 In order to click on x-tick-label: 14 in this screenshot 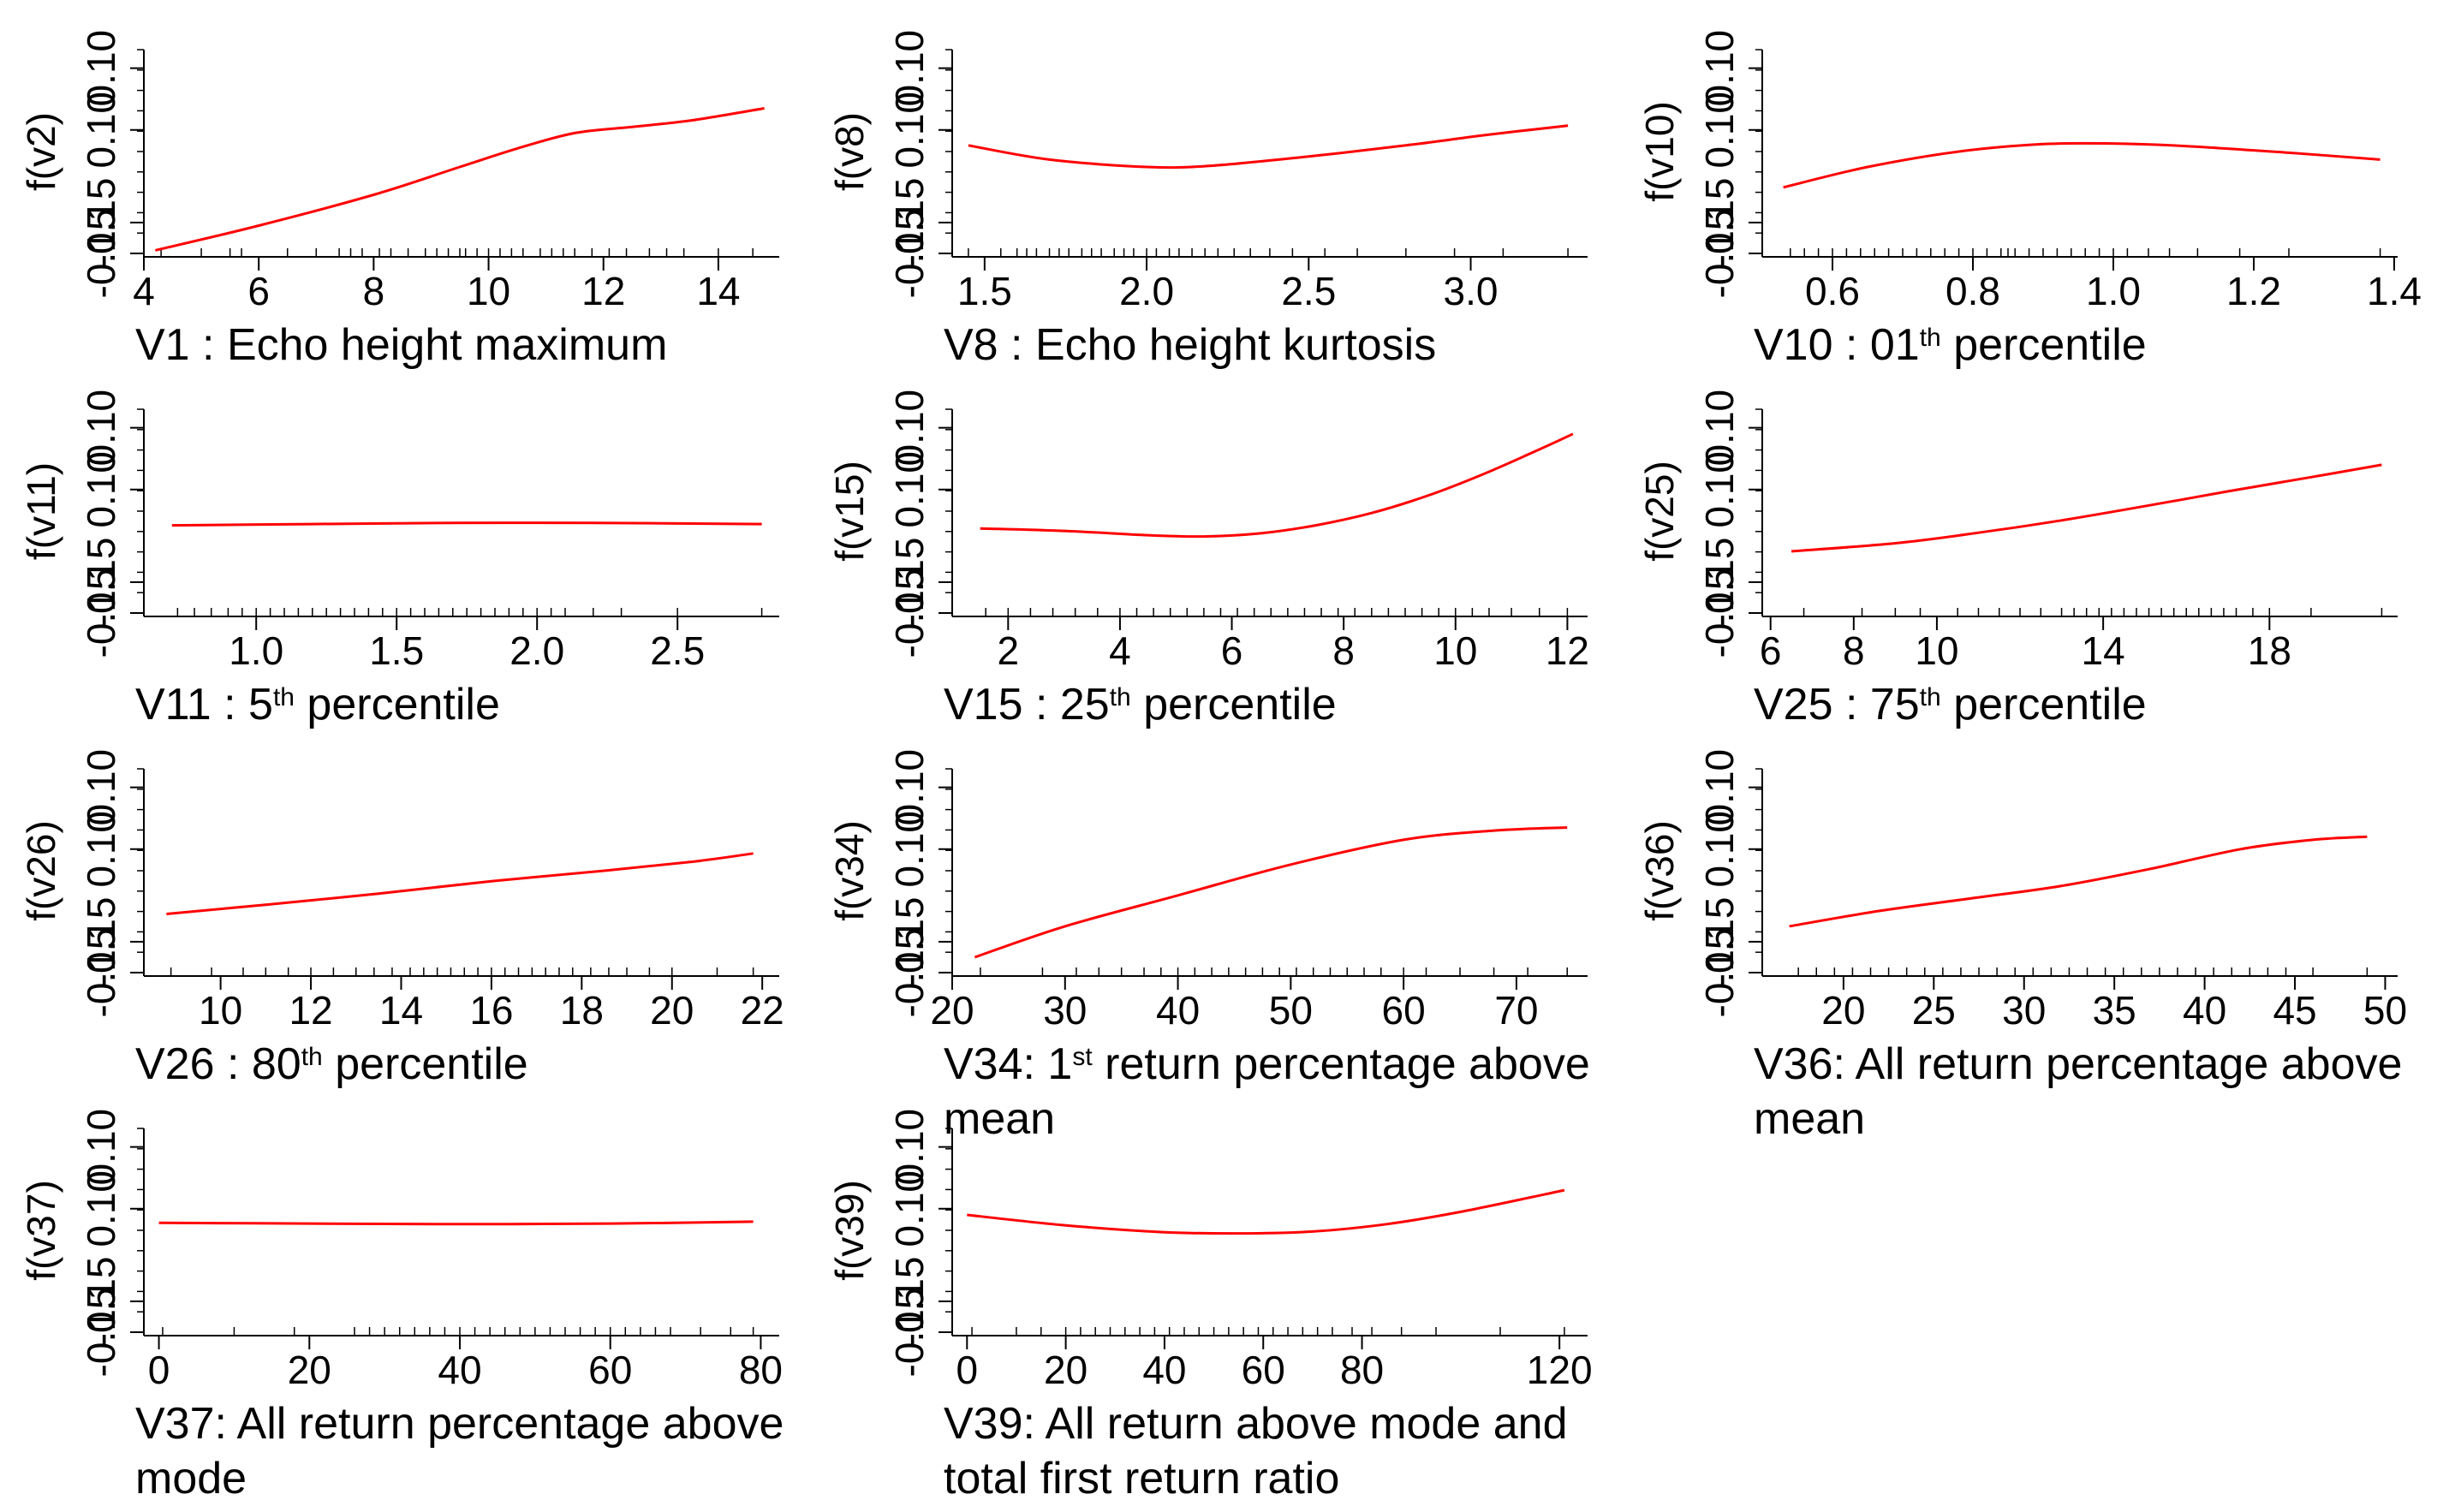, I will do `click(401, 1010)`.